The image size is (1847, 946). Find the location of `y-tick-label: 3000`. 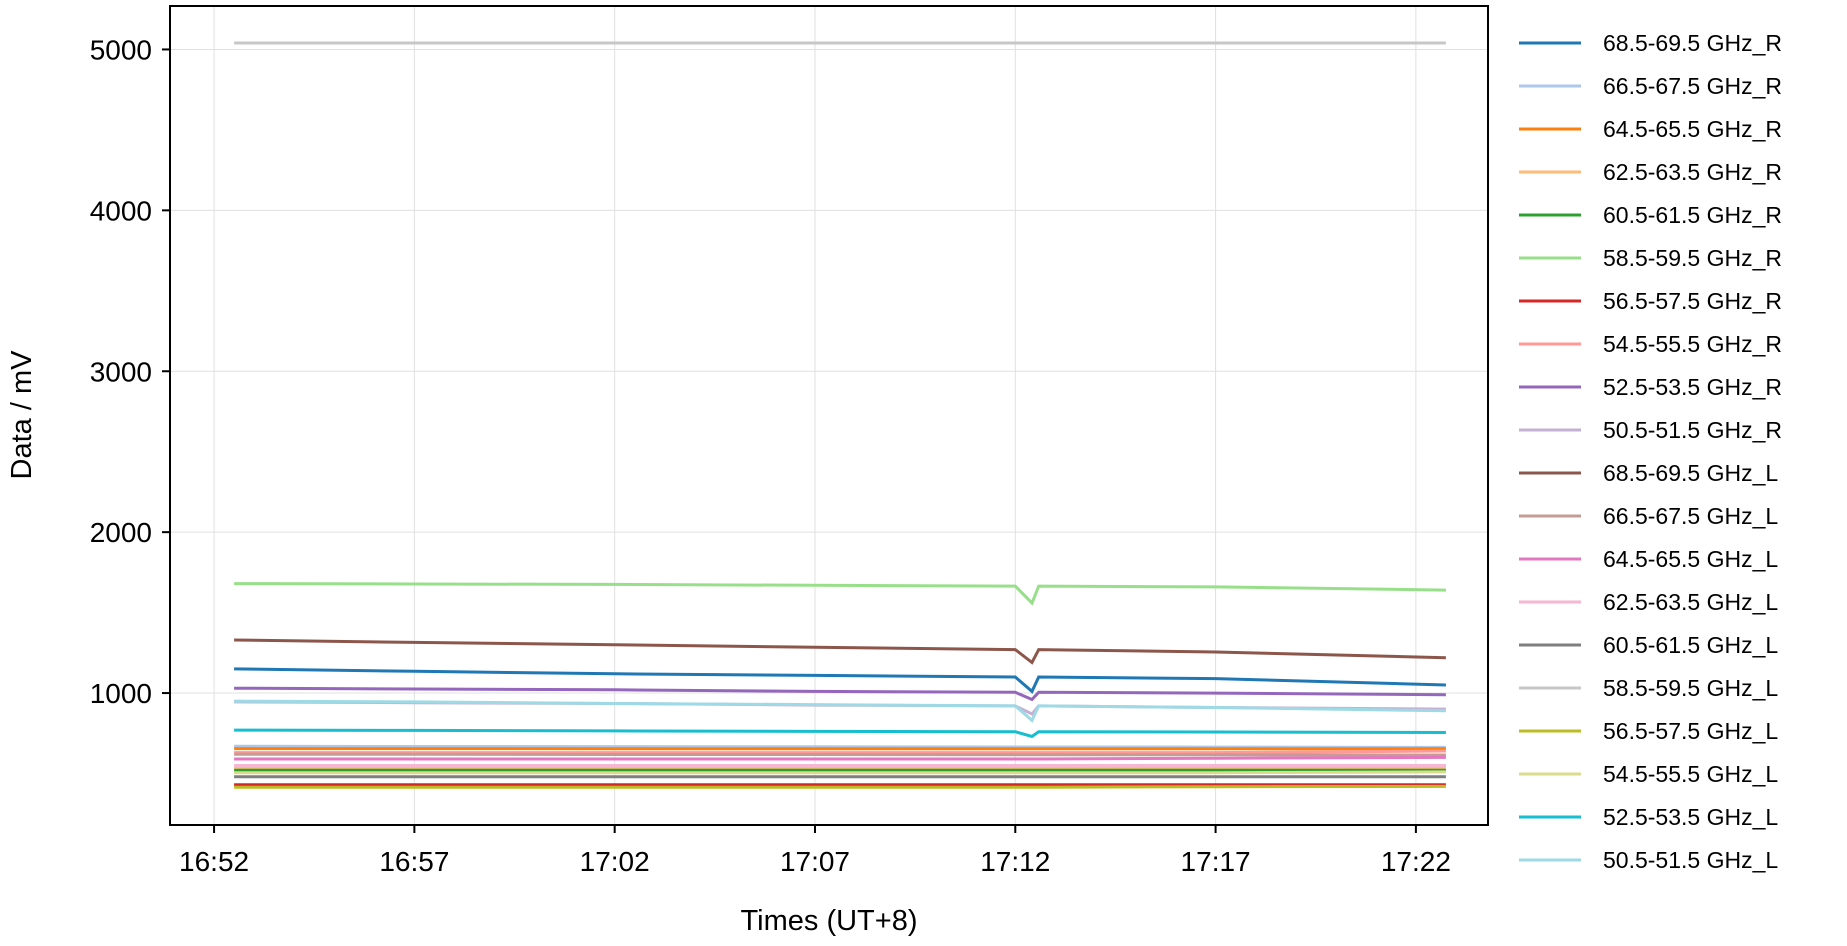

y-tick-label: 3000 is located at coordinates (121, 371).